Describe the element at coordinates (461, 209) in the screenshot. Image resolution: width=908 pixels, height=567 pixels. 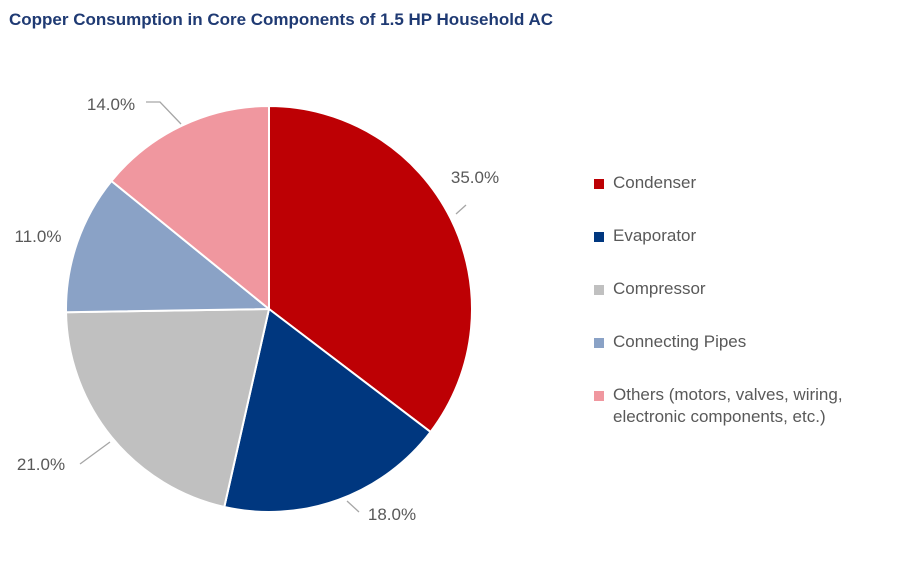
I see `leader-line-condenser` at that location.